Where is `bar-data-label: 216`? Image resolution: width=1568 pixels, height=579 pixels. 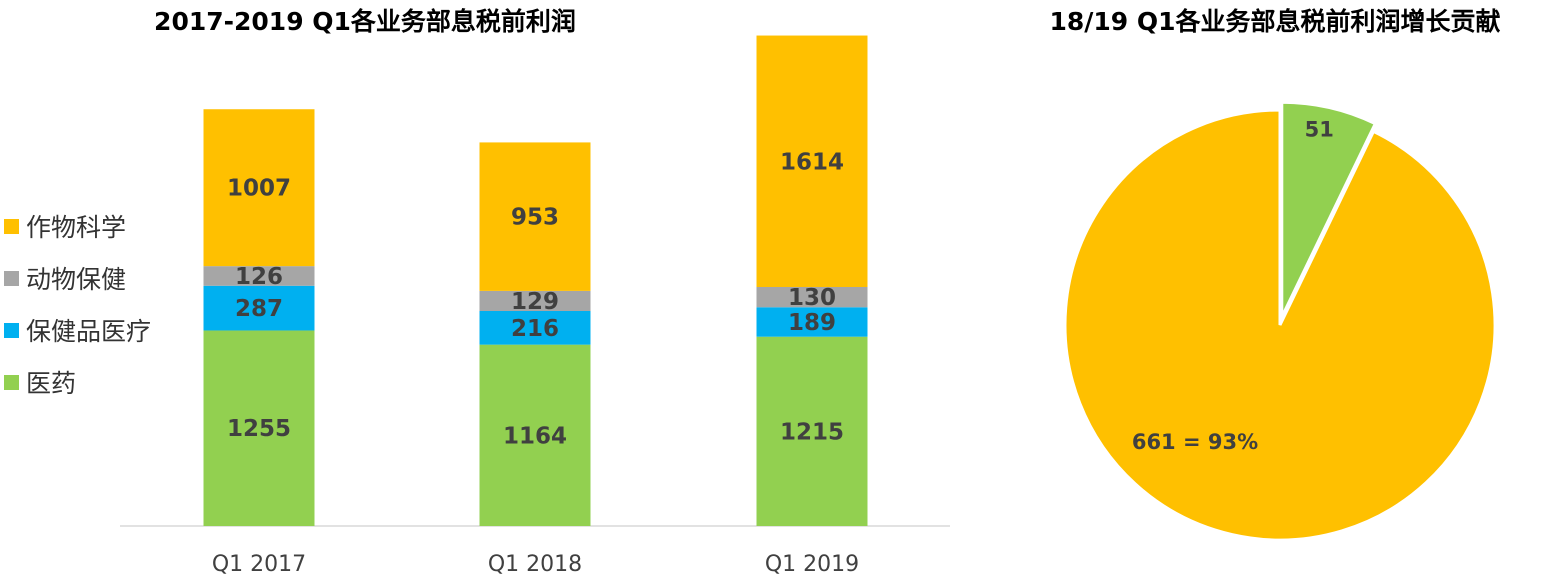 bar-data-label: 216 is located at coordinates (535, 329).